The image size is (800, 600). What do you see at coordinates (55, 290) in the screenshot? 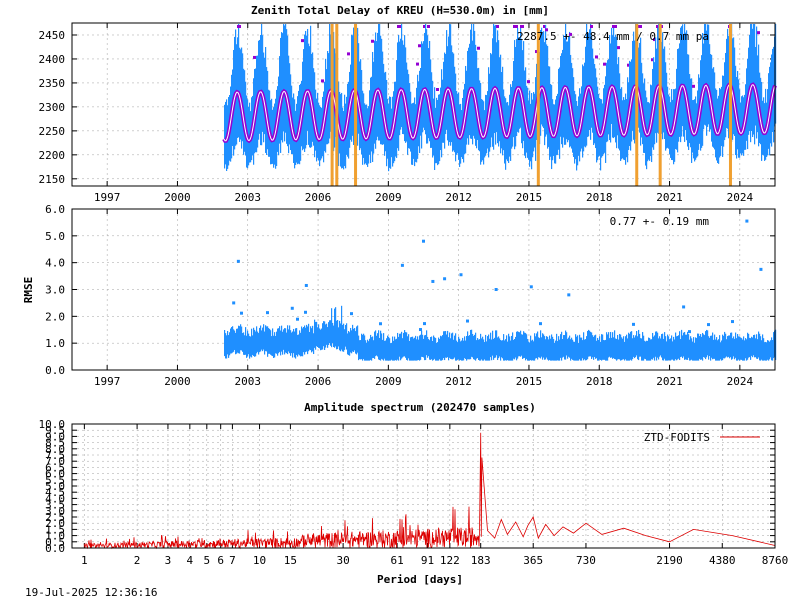
I see `rmse-y-tick-label: 3.0` at bounding box center [55, 290].